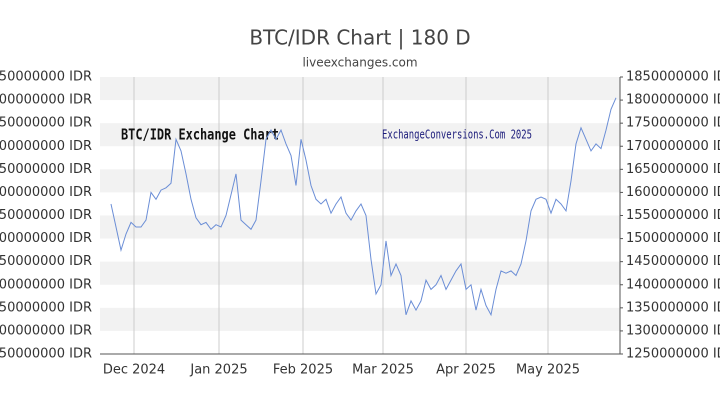 The image size is (720, 405). What do you see at coordinates (46, 100) in the screenshot?
I see `y-tick-label: 1800000000 IDR` at bounding box center [46, 100].